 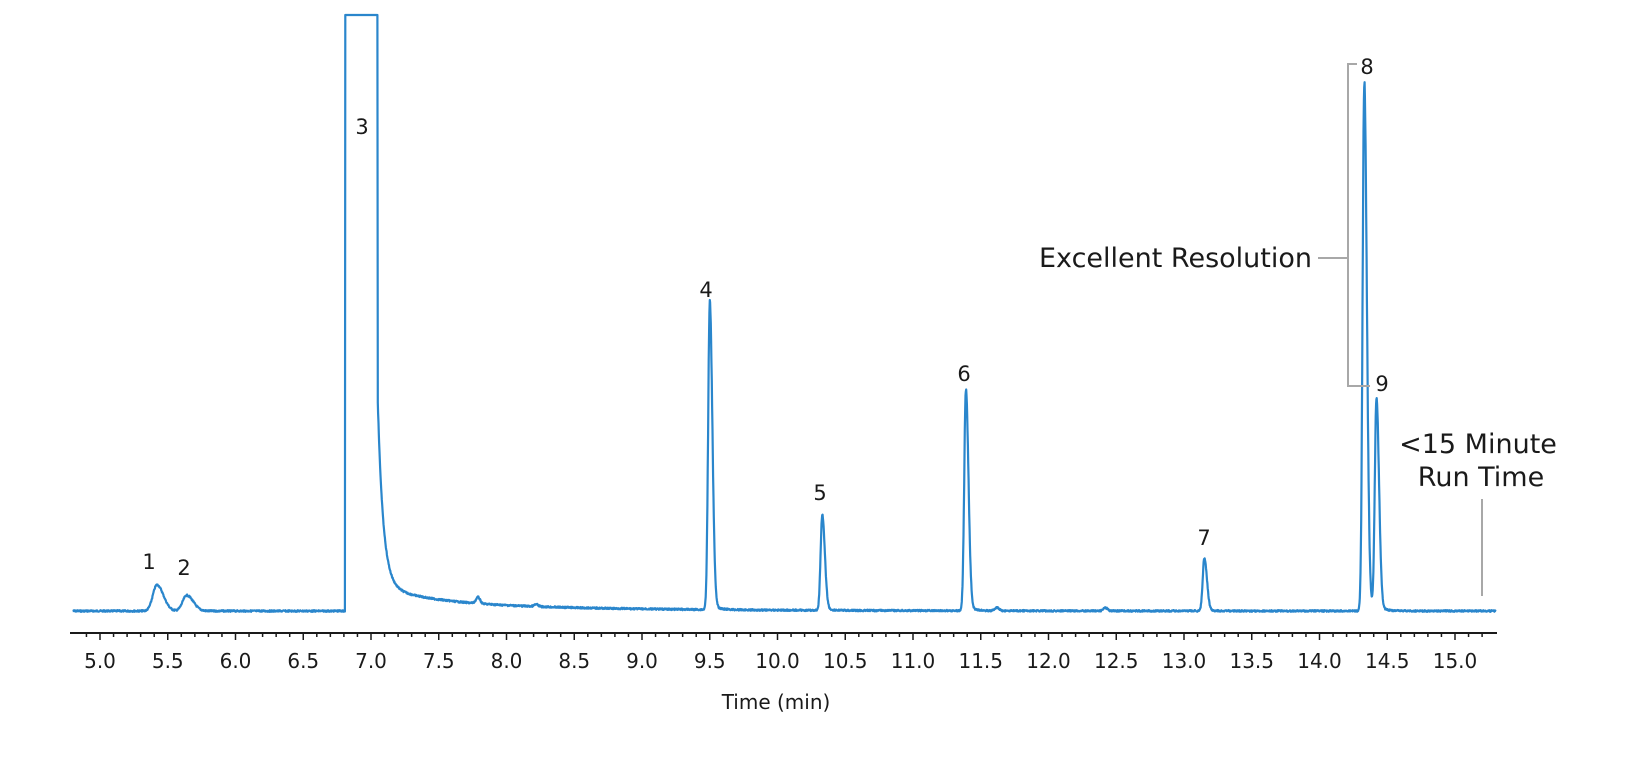 What do you see at coordinates (100, 661) in the screenshot?
I see `x-tick-label: 5.0` at bounding box center [100, 661].